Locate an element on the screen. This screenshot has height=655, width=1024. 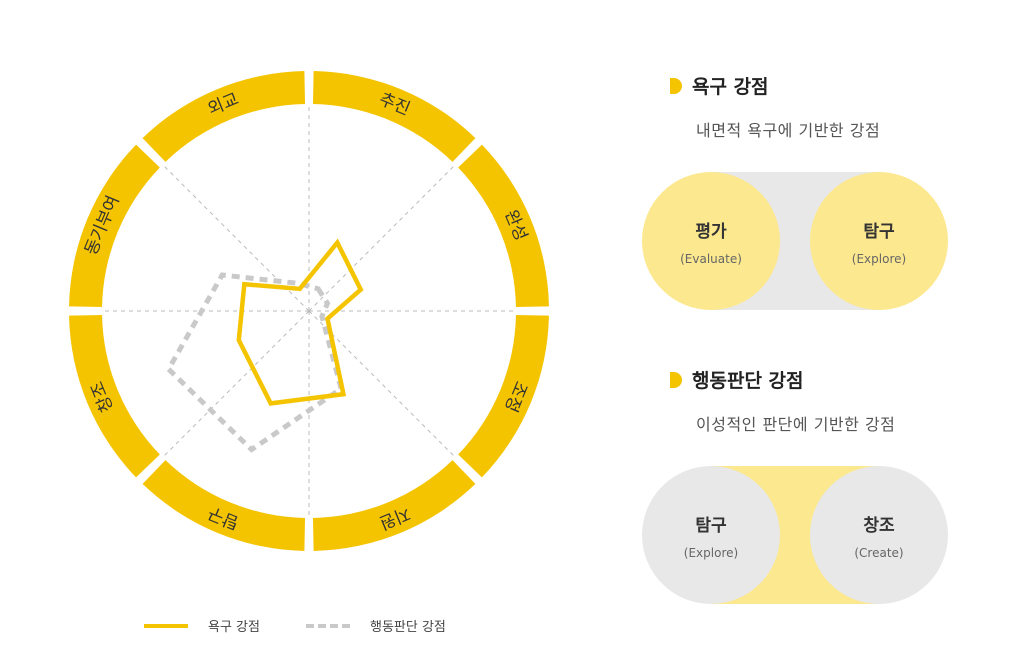
section-subtitle-behavior: 이성적인 판단에 기반한 강점 is located at coordinates (796, 424).